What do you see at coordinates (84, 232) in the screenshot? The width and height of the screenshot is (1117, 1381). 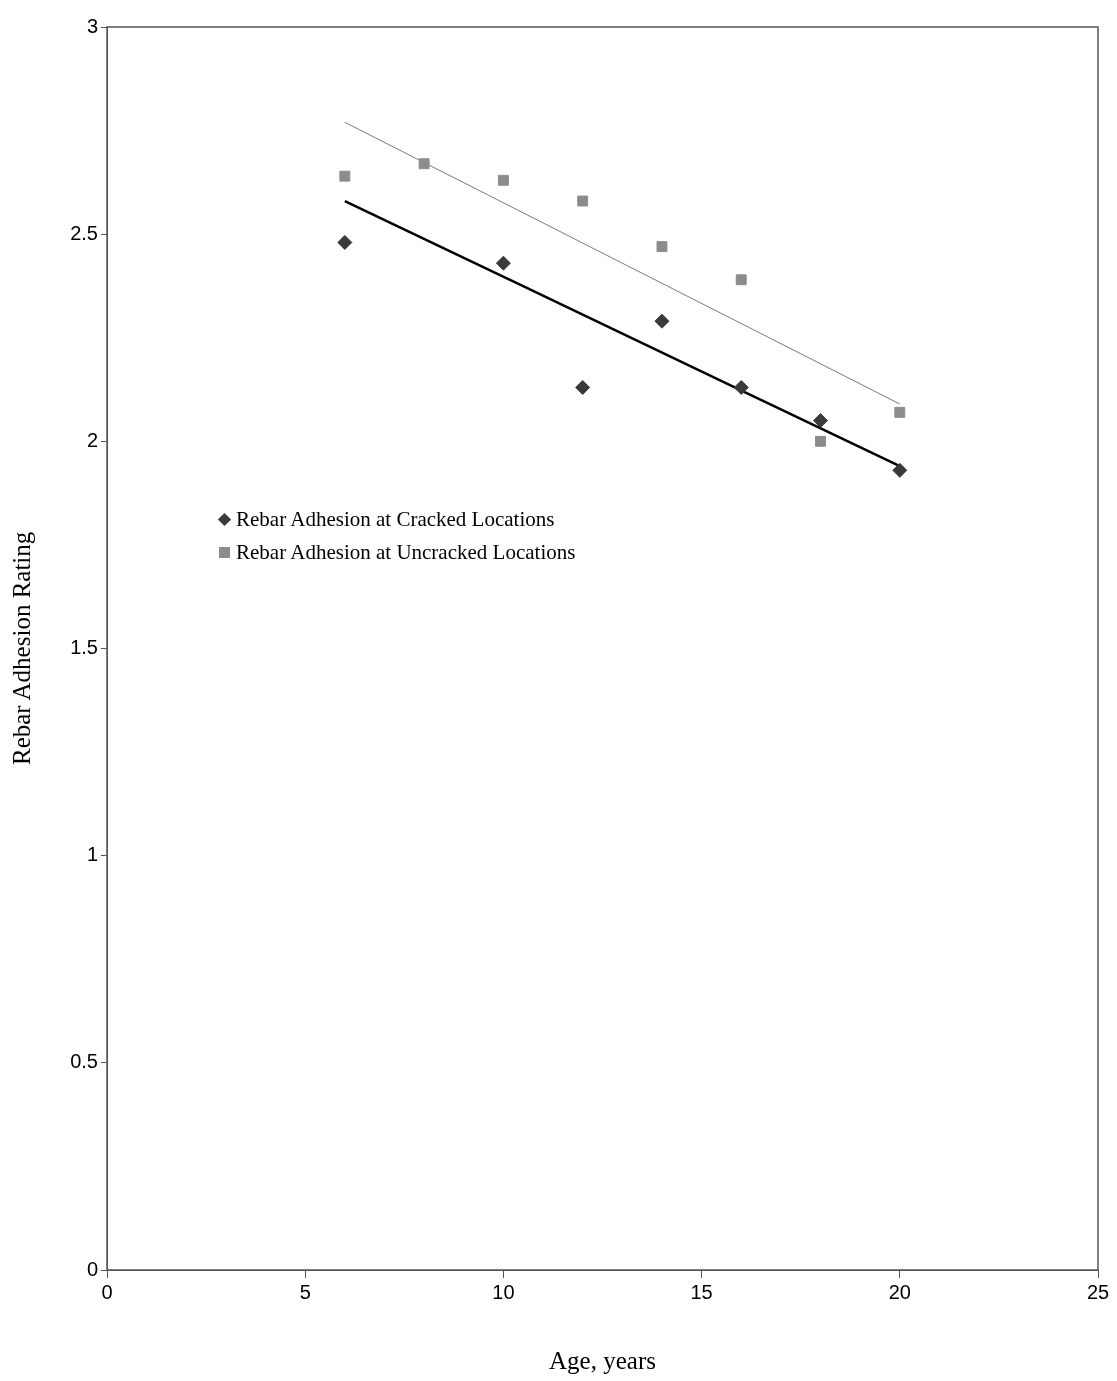 I see `y-tick-label: 2.5` at bounding box center [84, 232].